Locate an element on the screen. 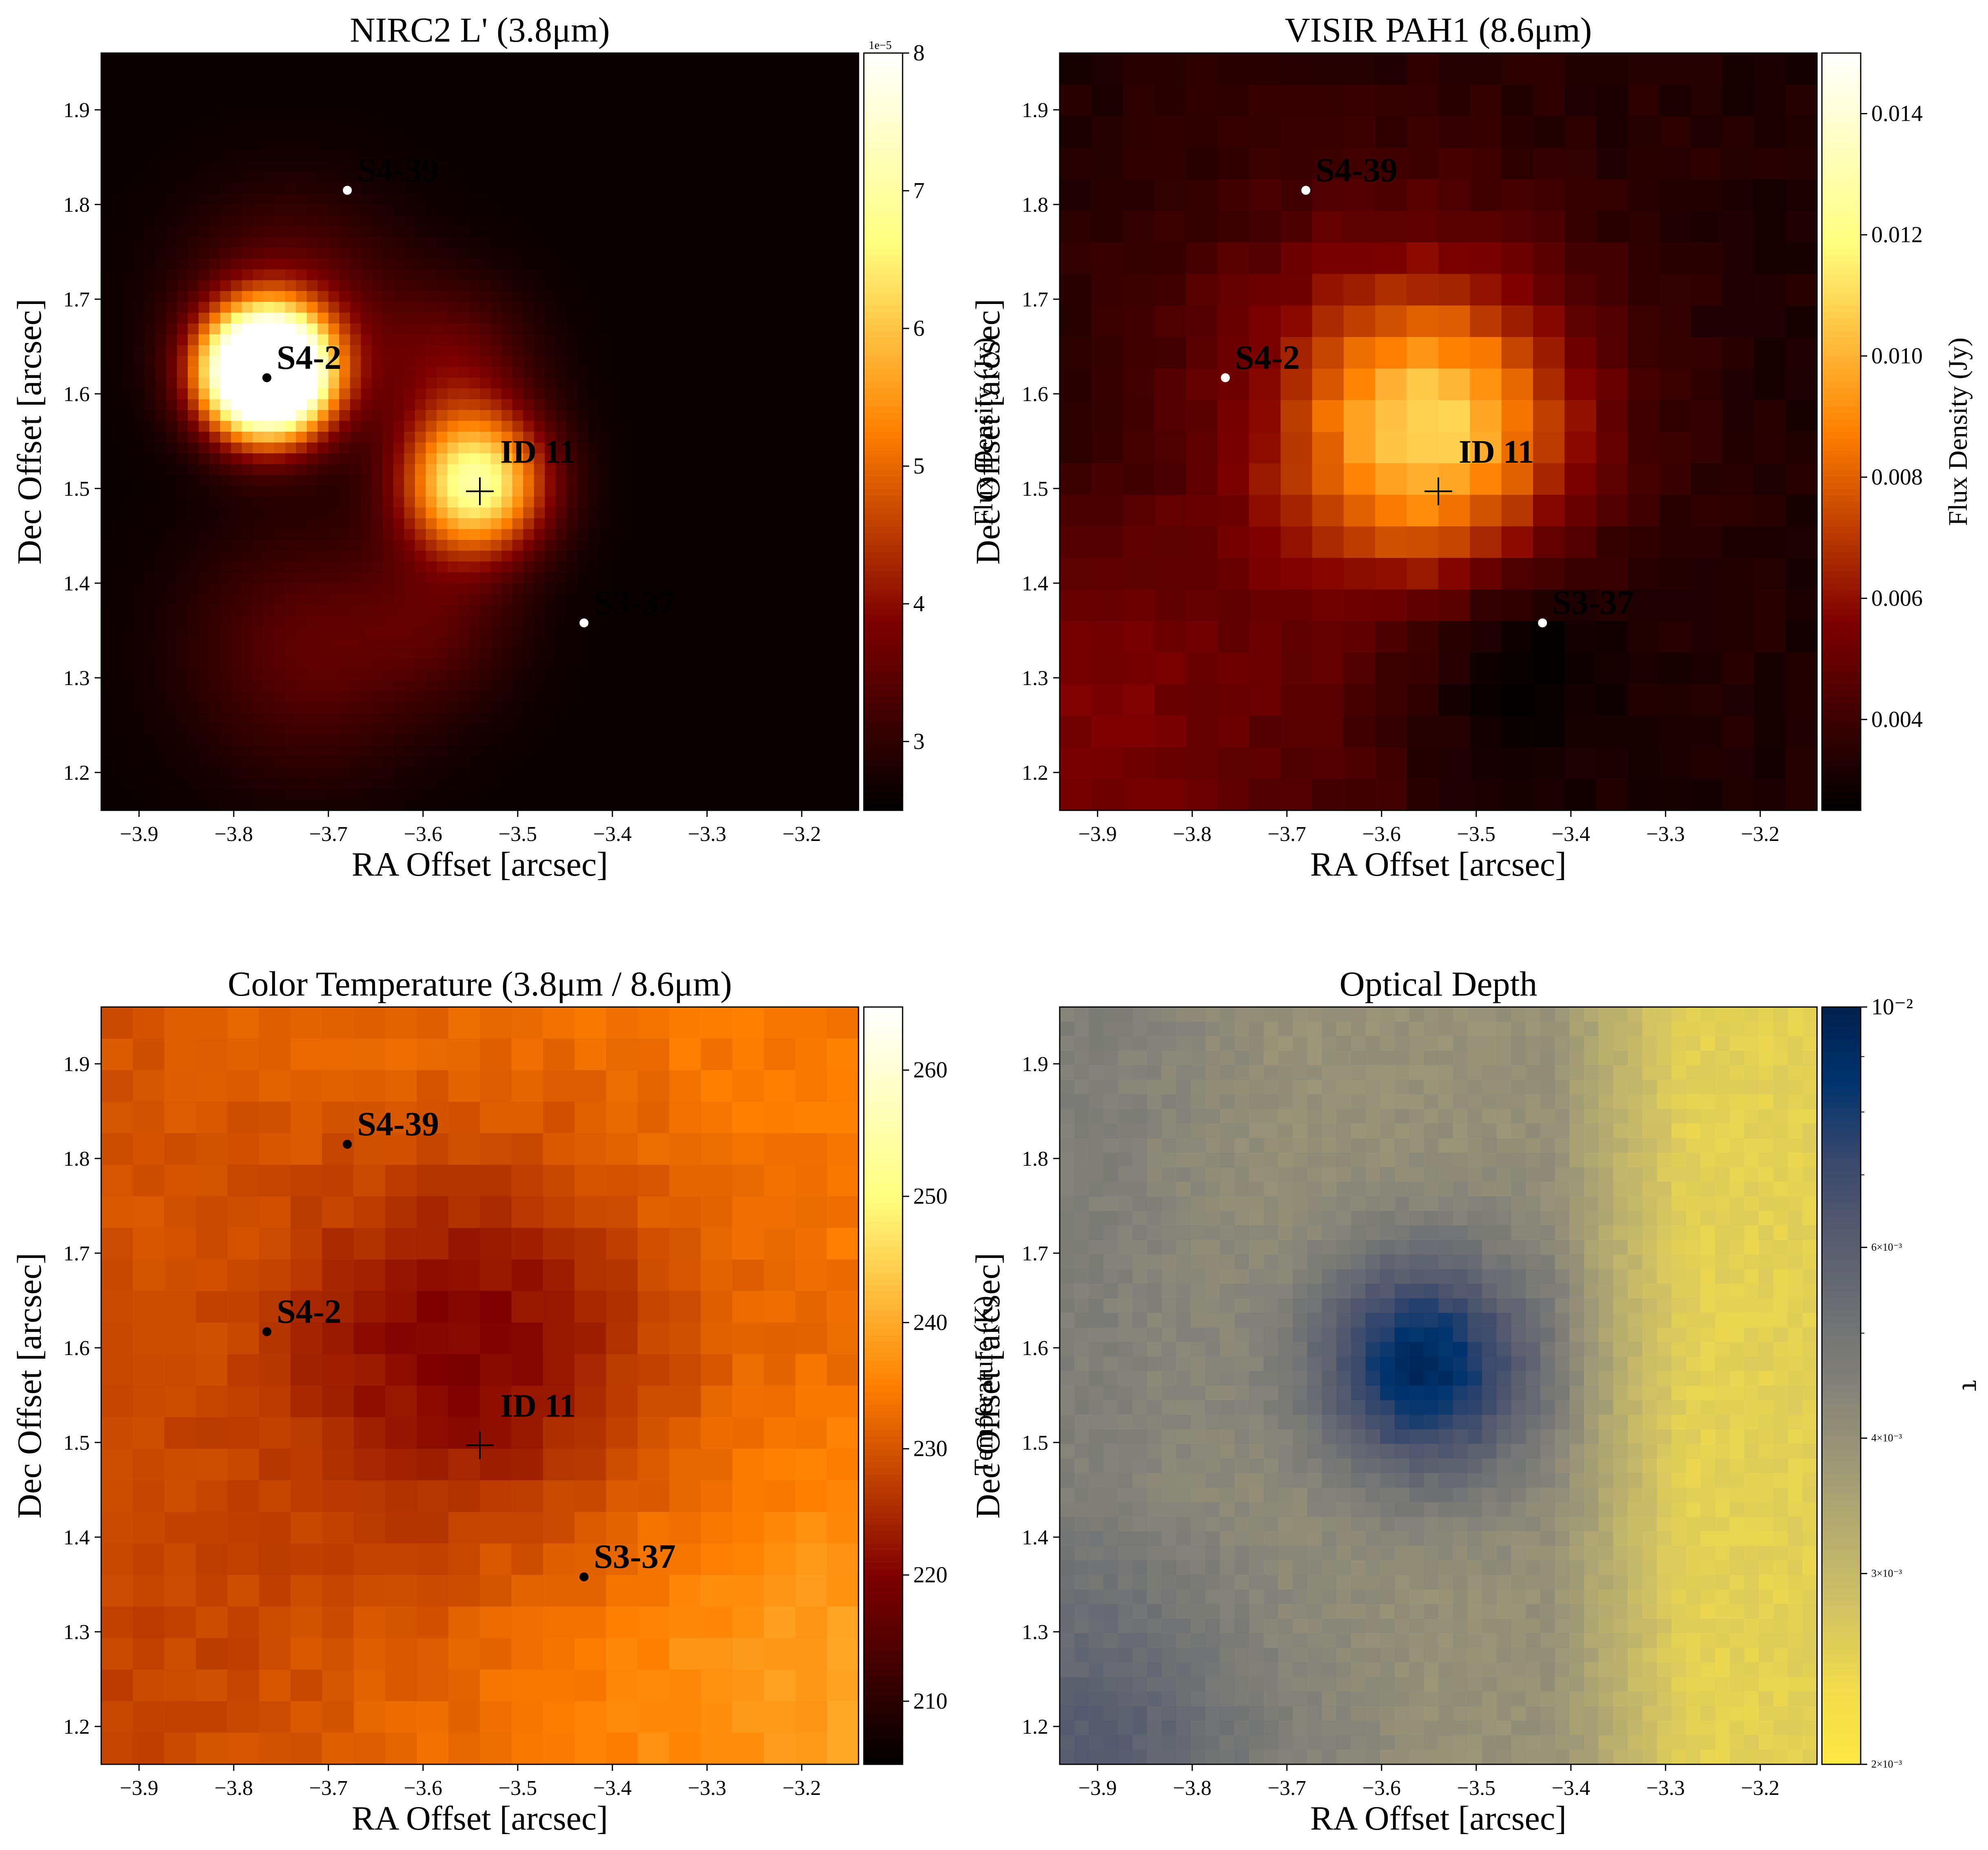 The width and height of the screenshot is (1988, 1850). colorbar-segment is located at coordinates (883, 529).